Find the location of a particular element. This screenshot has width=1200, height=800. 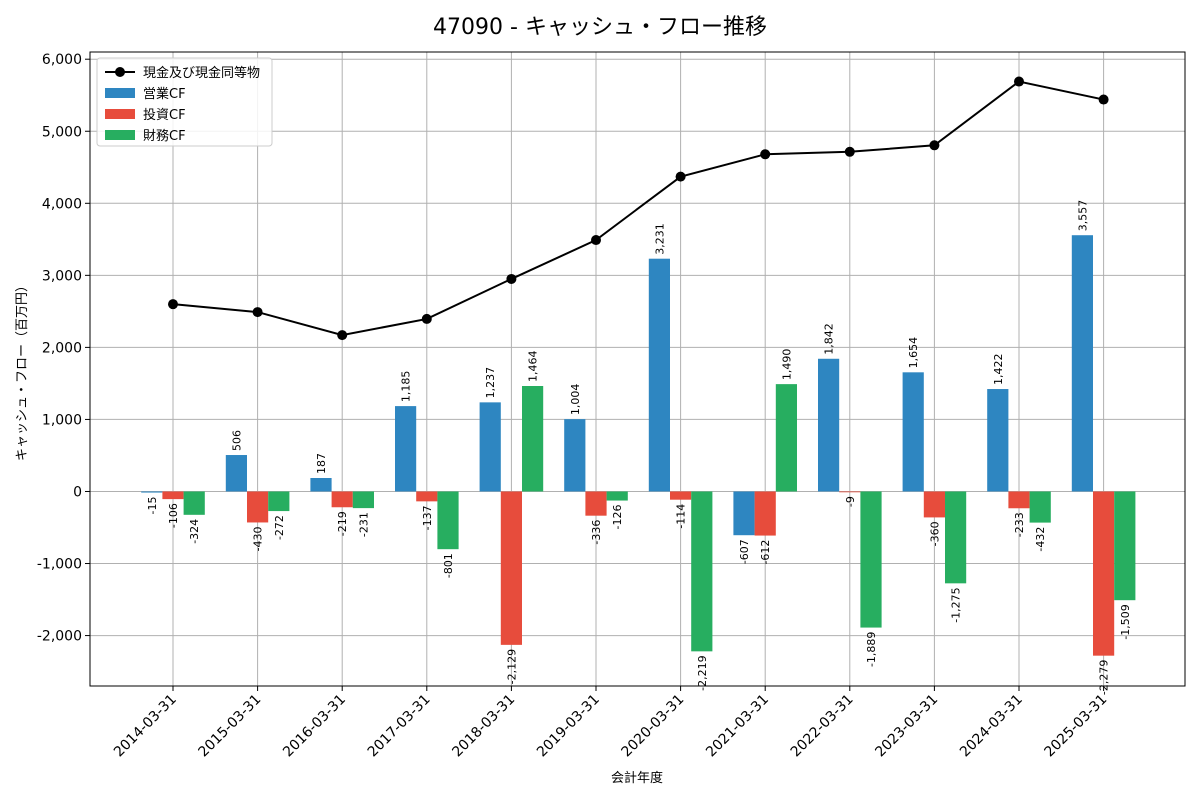

y-tick-label: 6,000 is located at coordinates (62, 60).